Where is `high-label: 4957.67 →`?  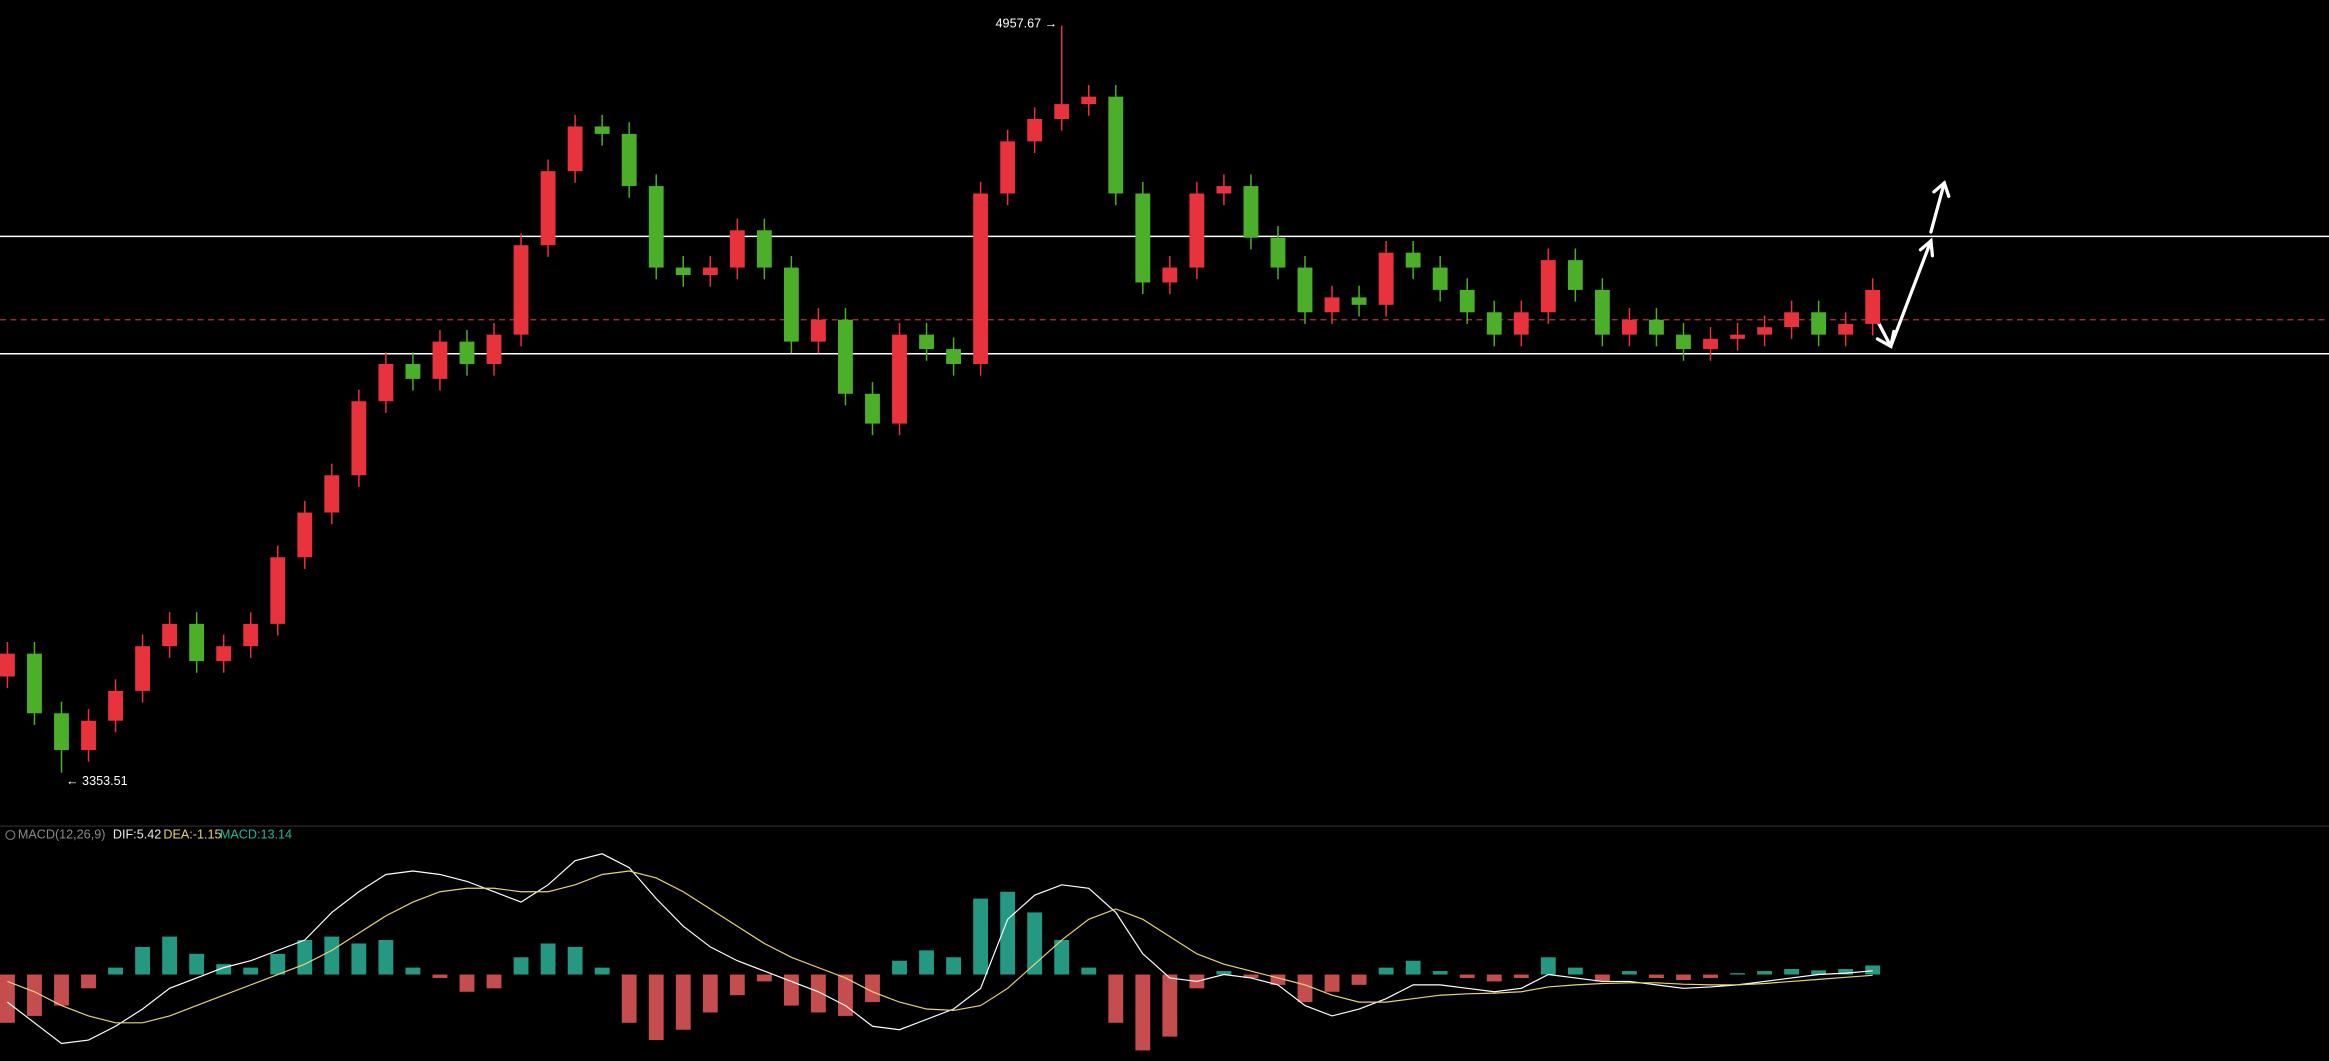
high-label: 4957.67 → is located at coordinates (1027, 23).